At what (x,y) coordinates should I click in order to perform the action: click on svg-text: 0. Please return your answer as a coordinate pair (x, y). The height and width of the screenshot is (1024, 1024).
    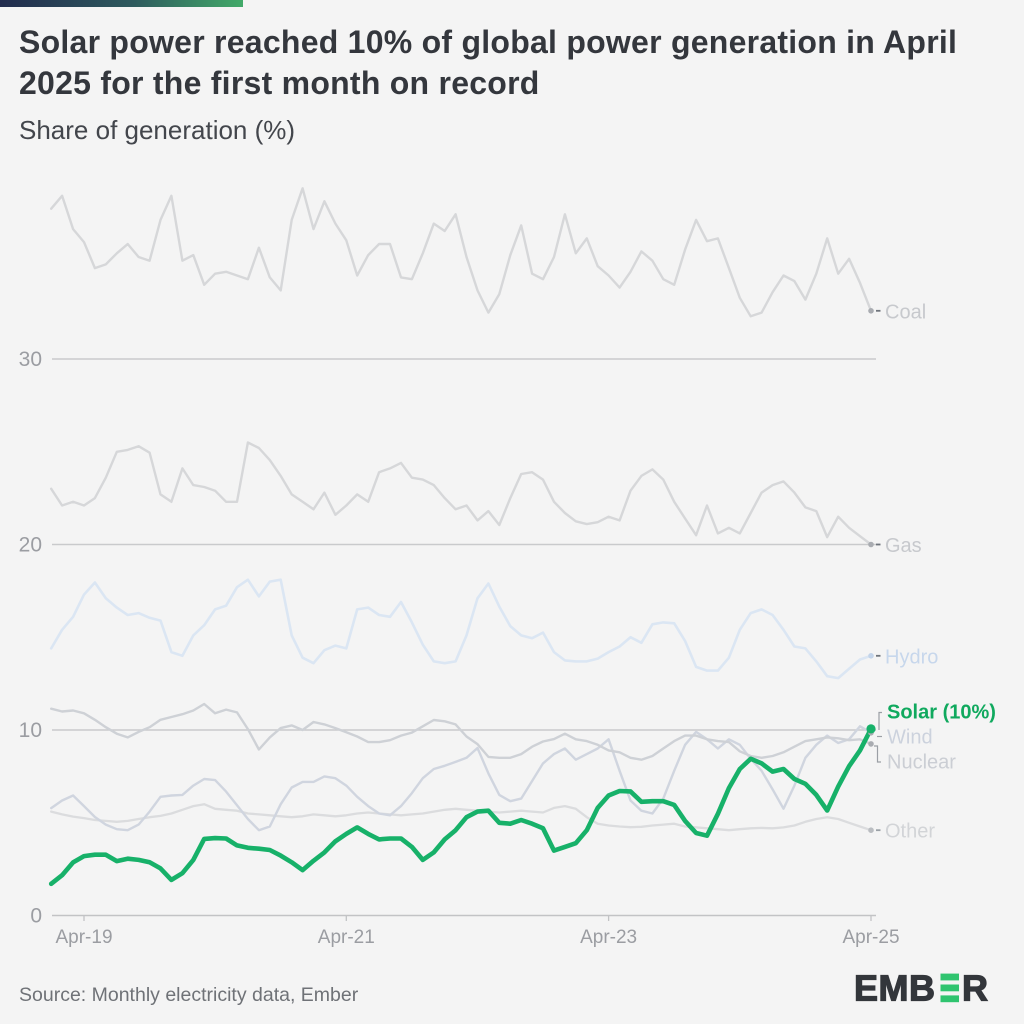
    Looking at the image, I should click on (36, 916).